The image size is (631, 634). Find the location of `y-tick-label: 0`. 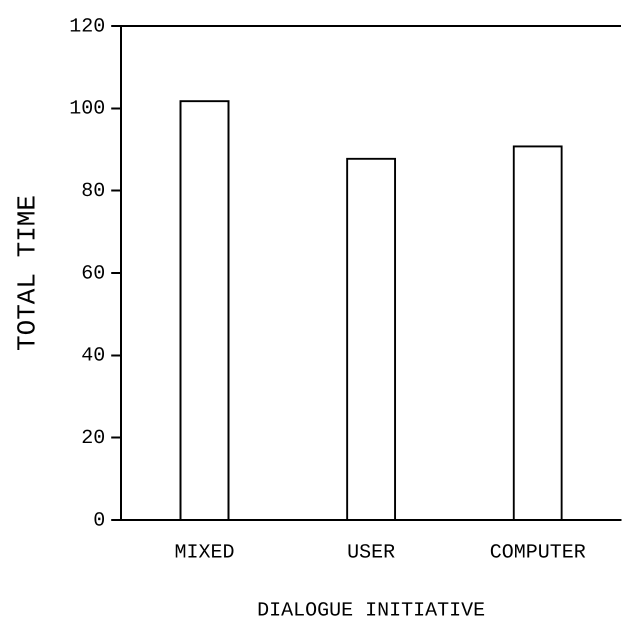

y-tick-label: 0 is located at coordinates (99, 520).